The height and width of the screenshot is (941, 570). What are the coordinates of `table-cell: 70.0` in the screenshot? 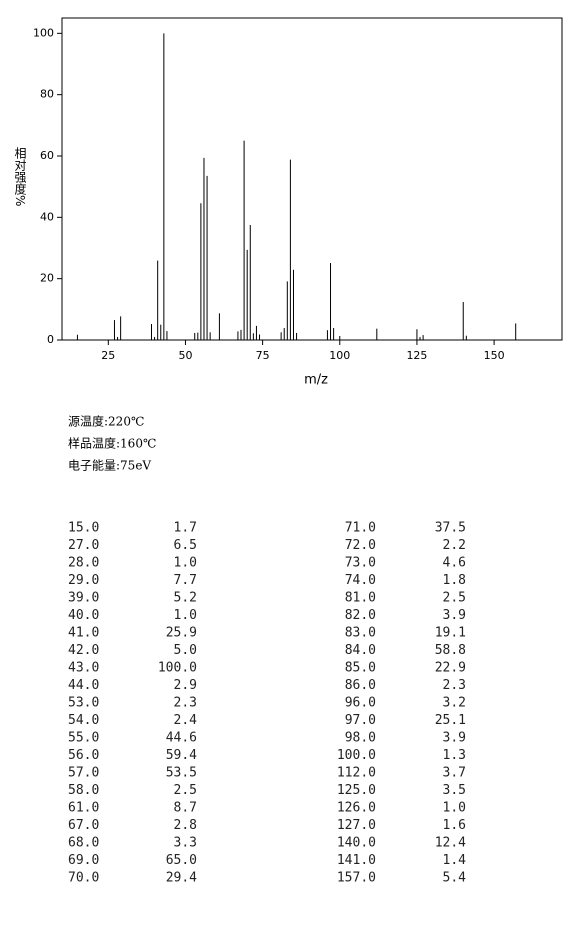 It's located at (83, 878).